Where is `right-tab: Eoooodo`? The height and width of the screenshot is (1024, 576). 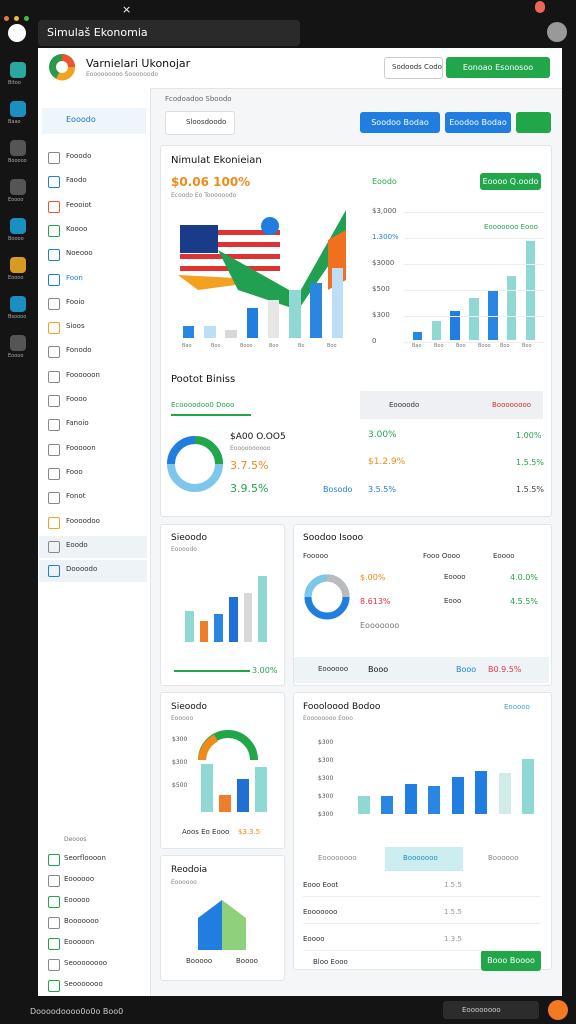
right-tab: Eoooodo is located at coordinates (404, 405).